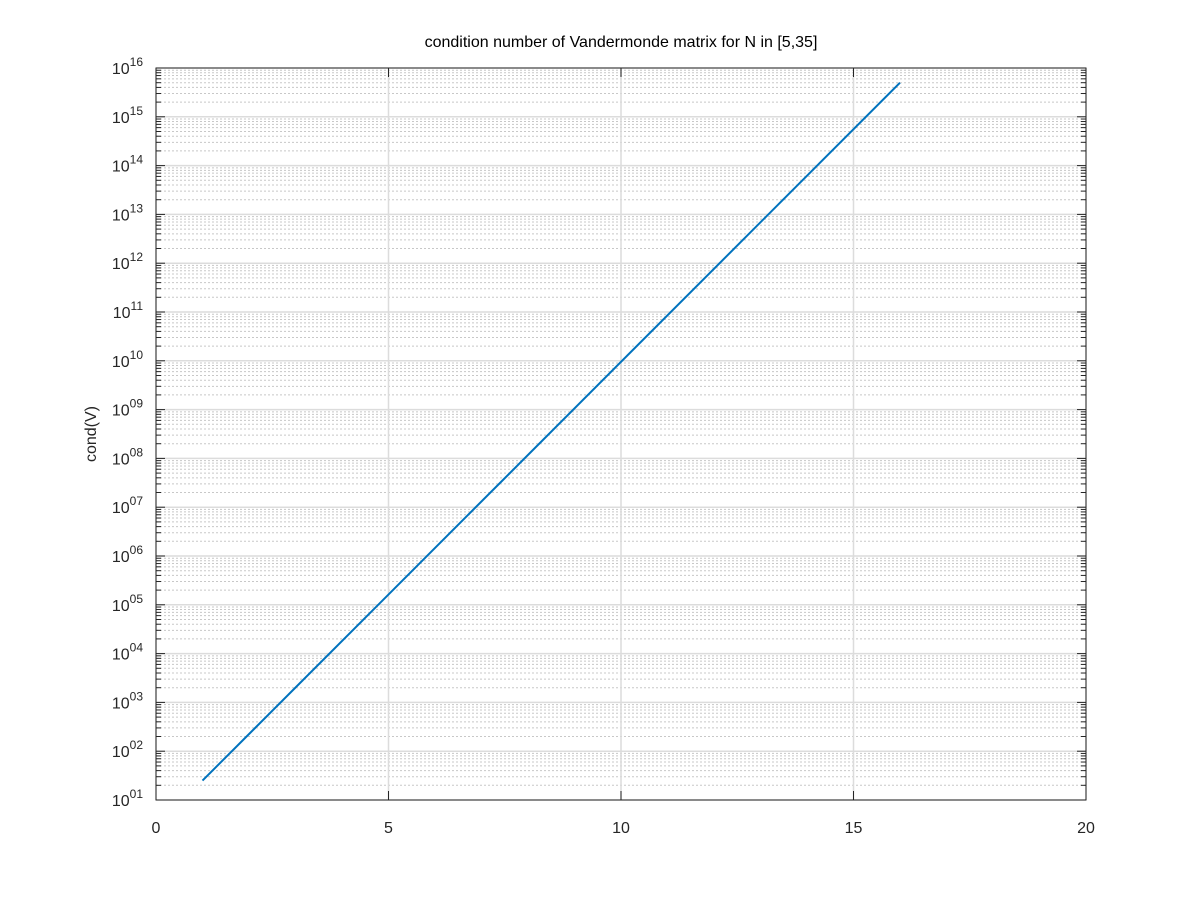 The height and width of the screenshot is (900, 1200). I want to click on y-tick-label: 1007, so click(127, 505).